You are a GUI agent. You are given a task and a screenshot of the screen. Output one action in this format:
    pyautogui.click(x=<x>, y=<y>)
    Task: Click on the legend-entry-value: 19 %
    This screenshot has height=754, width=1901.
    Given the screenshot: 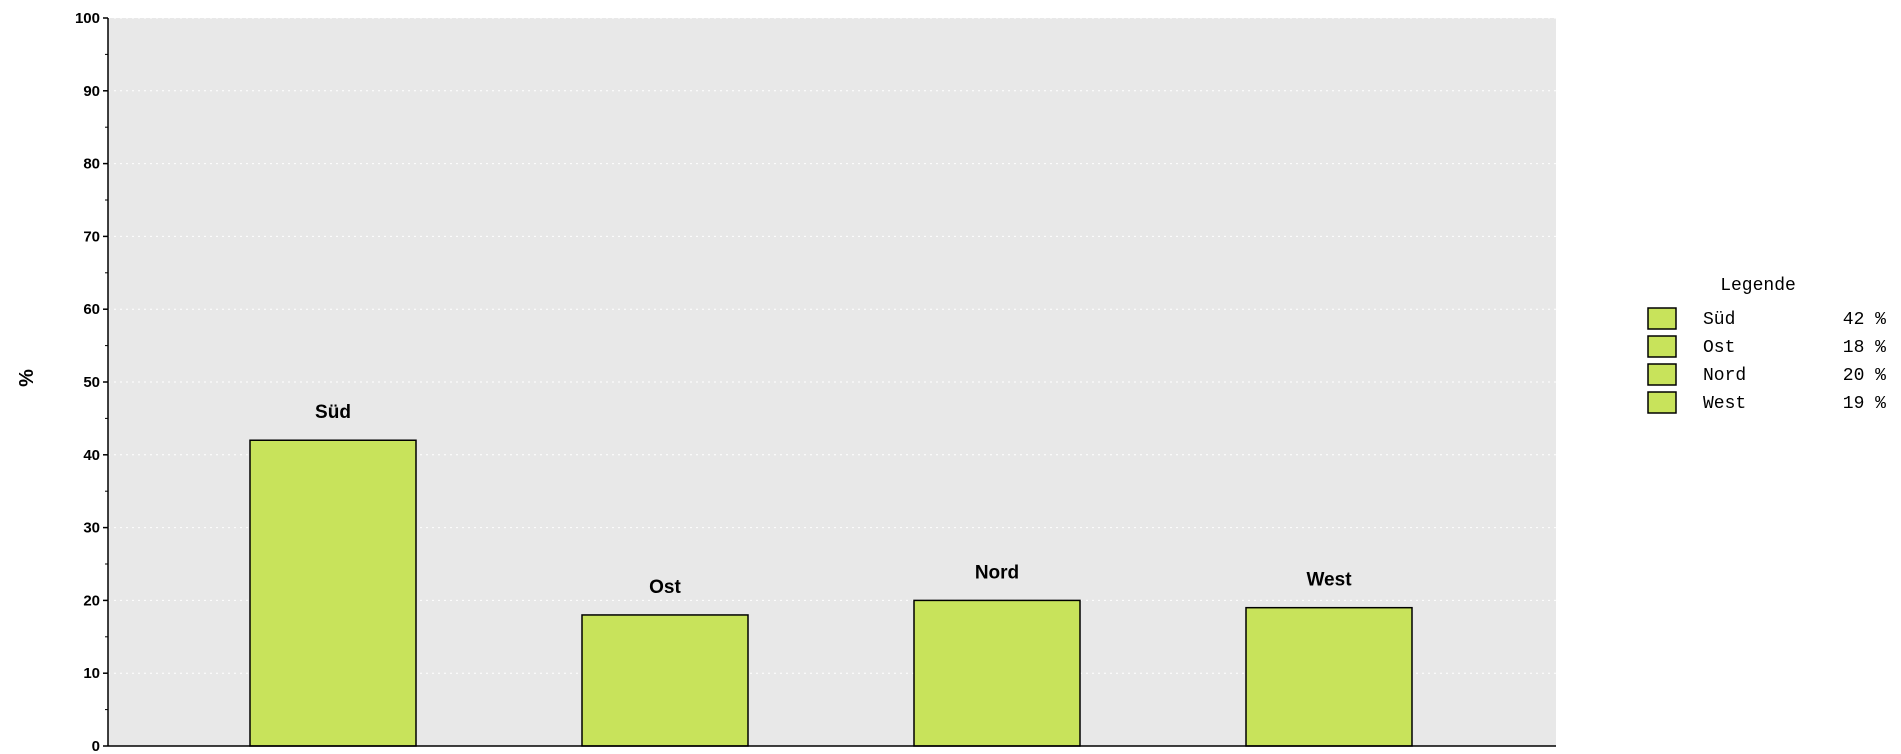 What is the action you would take?
    pyautogui.click(x=1864, y=404)
    